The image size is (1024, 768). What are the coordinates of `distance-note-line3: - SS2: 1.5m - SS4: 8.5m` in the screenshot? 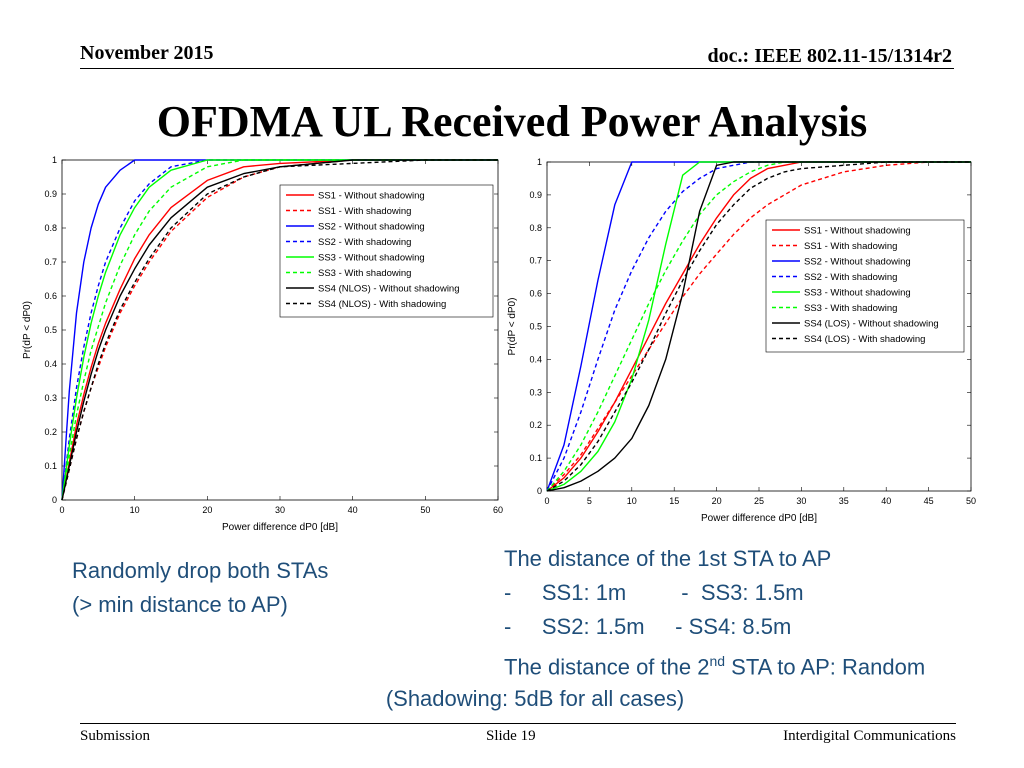 It's located at (648, 626).